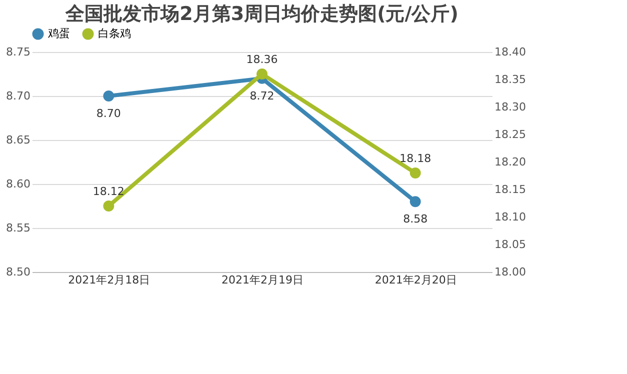  Describe the element at coordinates (18, 272) in the screenshot. I see `y-tick-label: 8.50` at that location.